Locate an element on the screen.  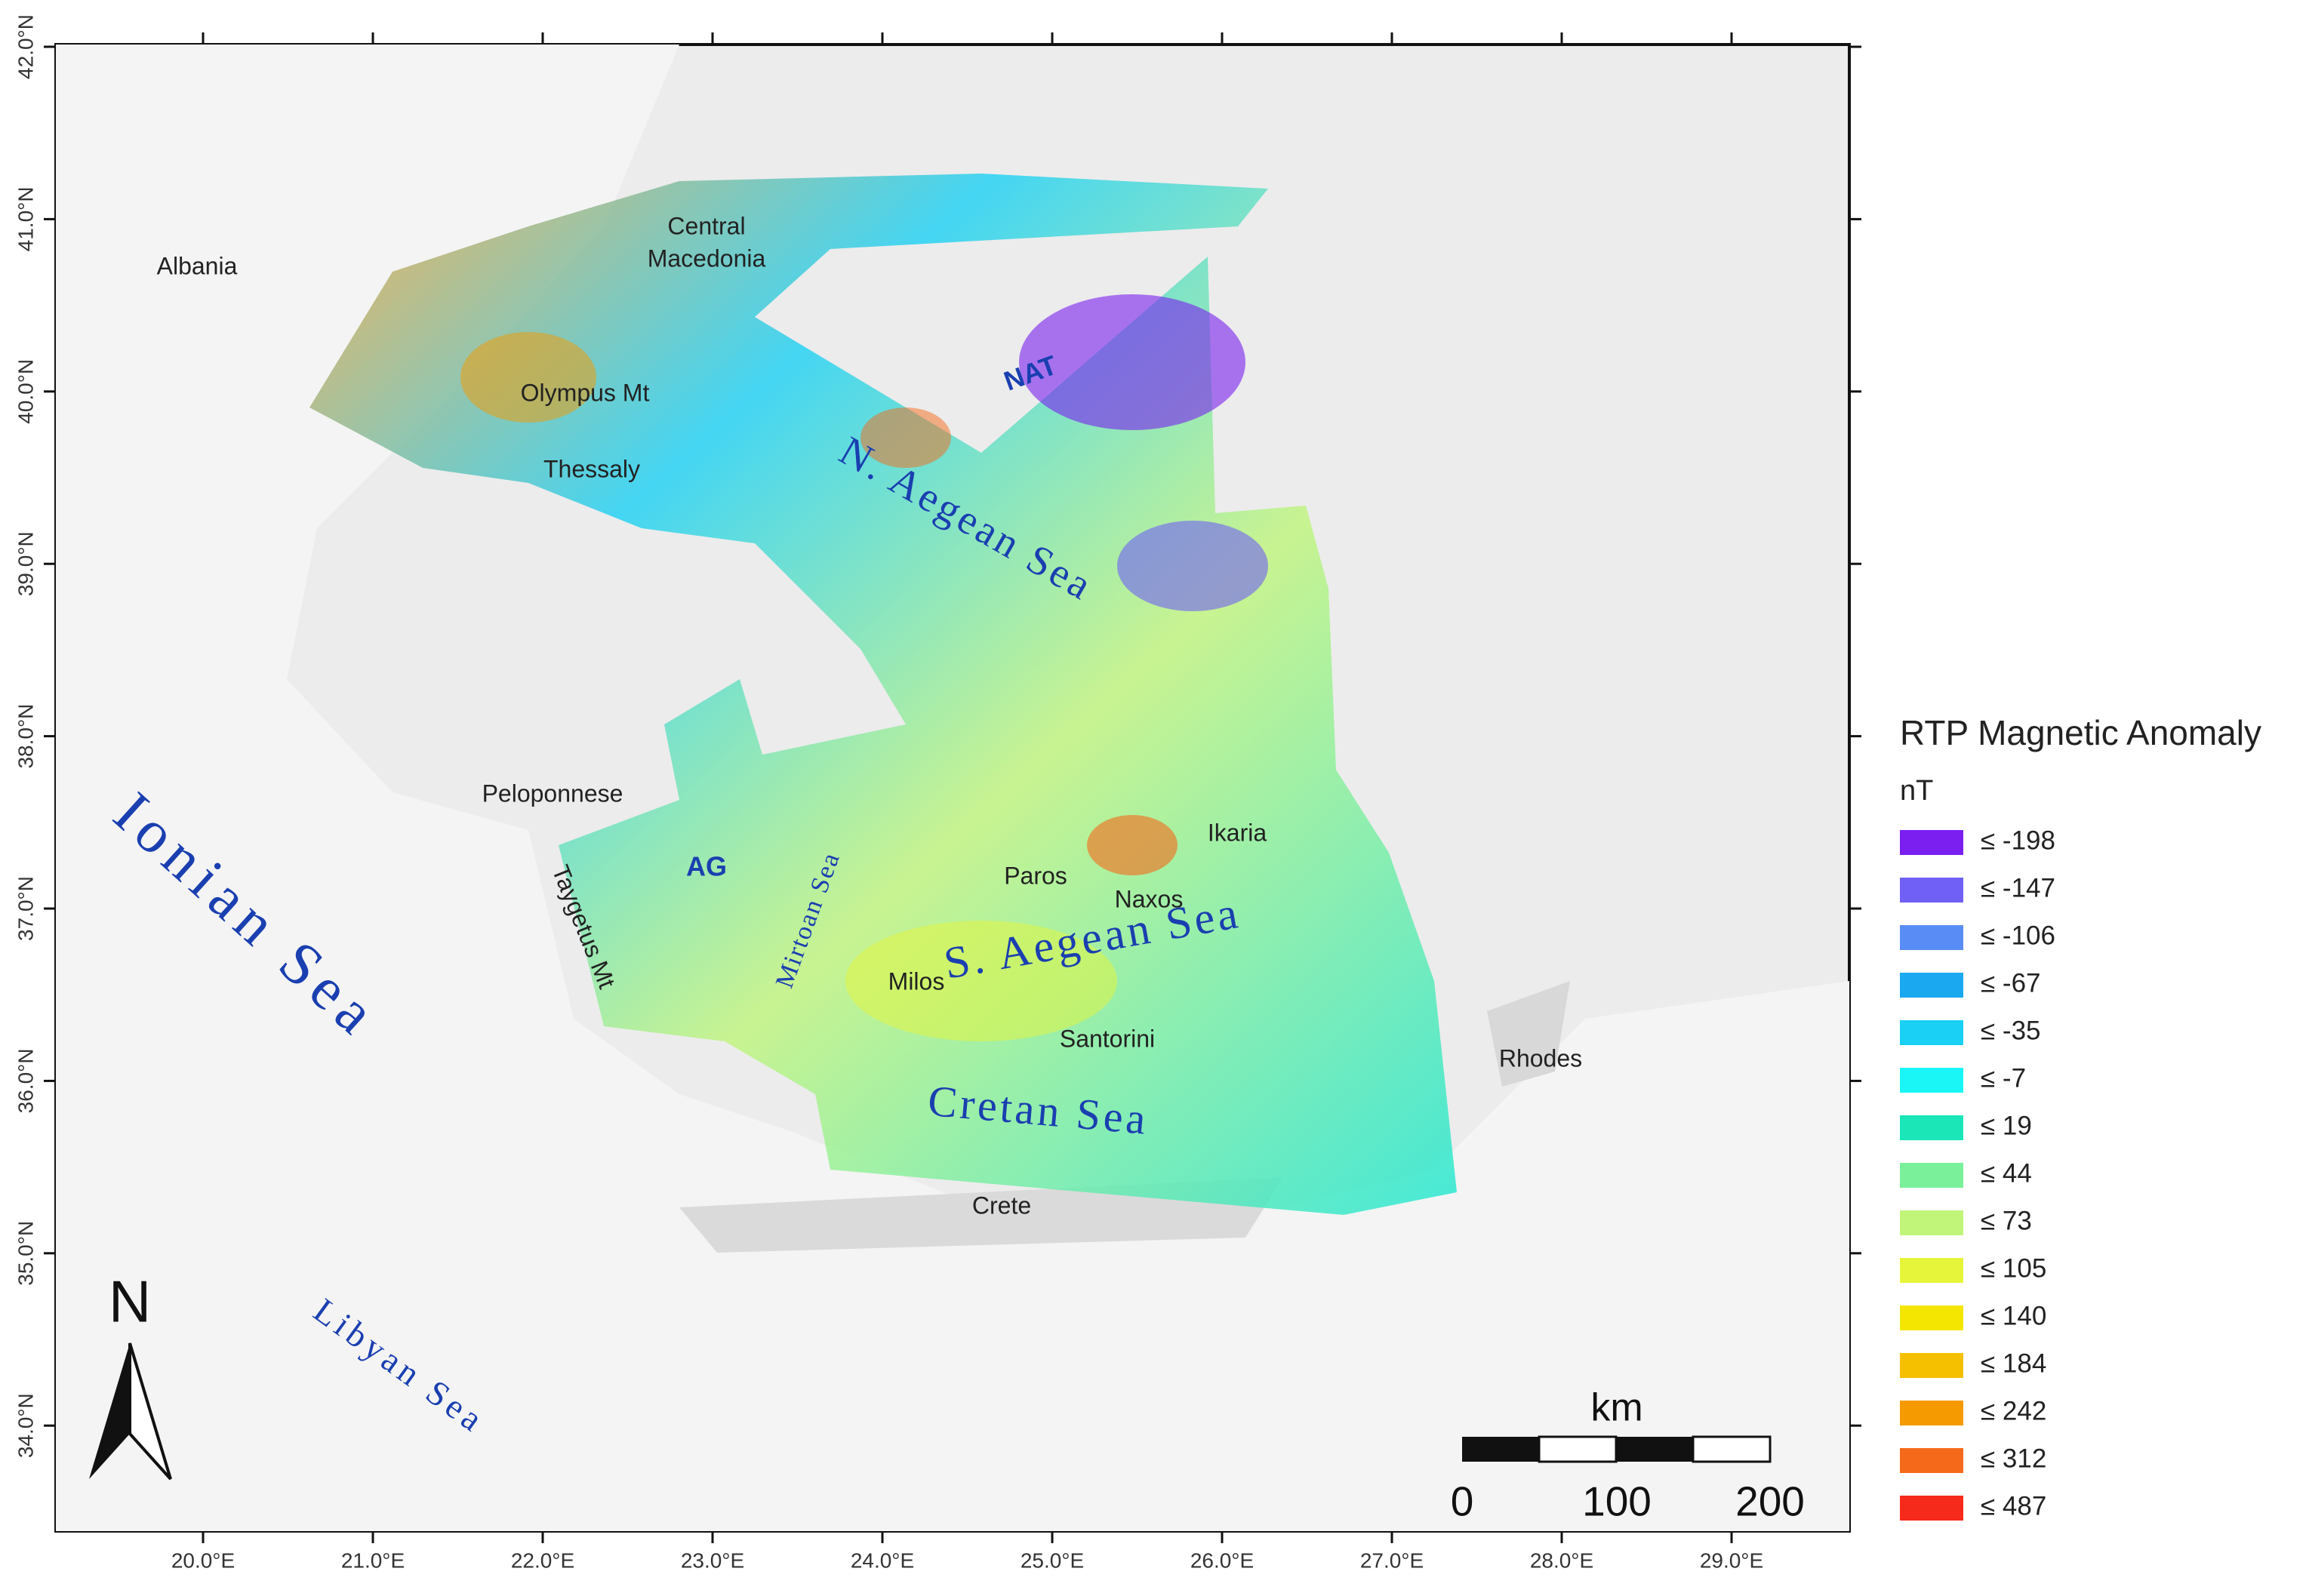
legend-label: ≤ 242 is located at coordinates (2013, 1410).